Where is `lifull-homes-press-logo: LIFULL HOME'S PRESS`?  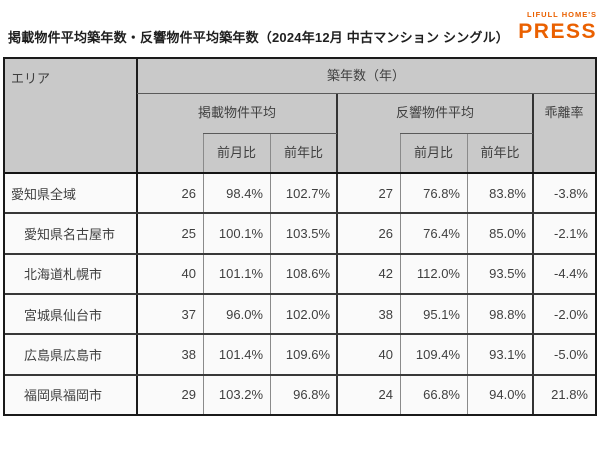
lifull-homes-press-logo: LIFULL HOME'S PRESS is located at coordinates (552, 26).